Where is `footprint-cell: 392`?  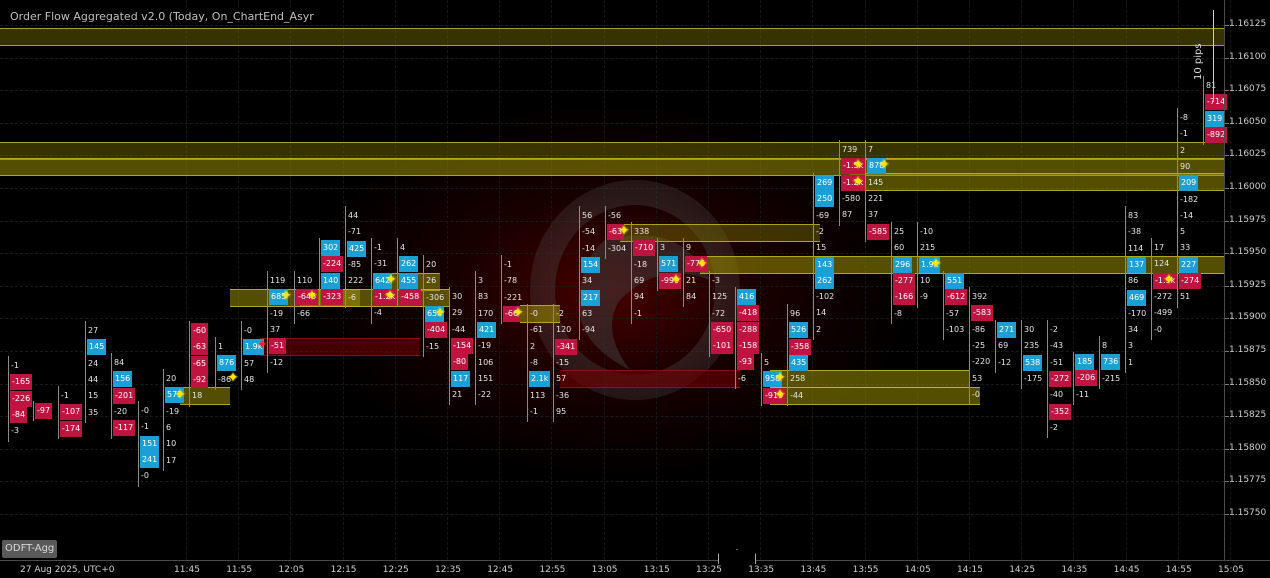
footprint-cell: 392 is located at coordinates (980, 296).